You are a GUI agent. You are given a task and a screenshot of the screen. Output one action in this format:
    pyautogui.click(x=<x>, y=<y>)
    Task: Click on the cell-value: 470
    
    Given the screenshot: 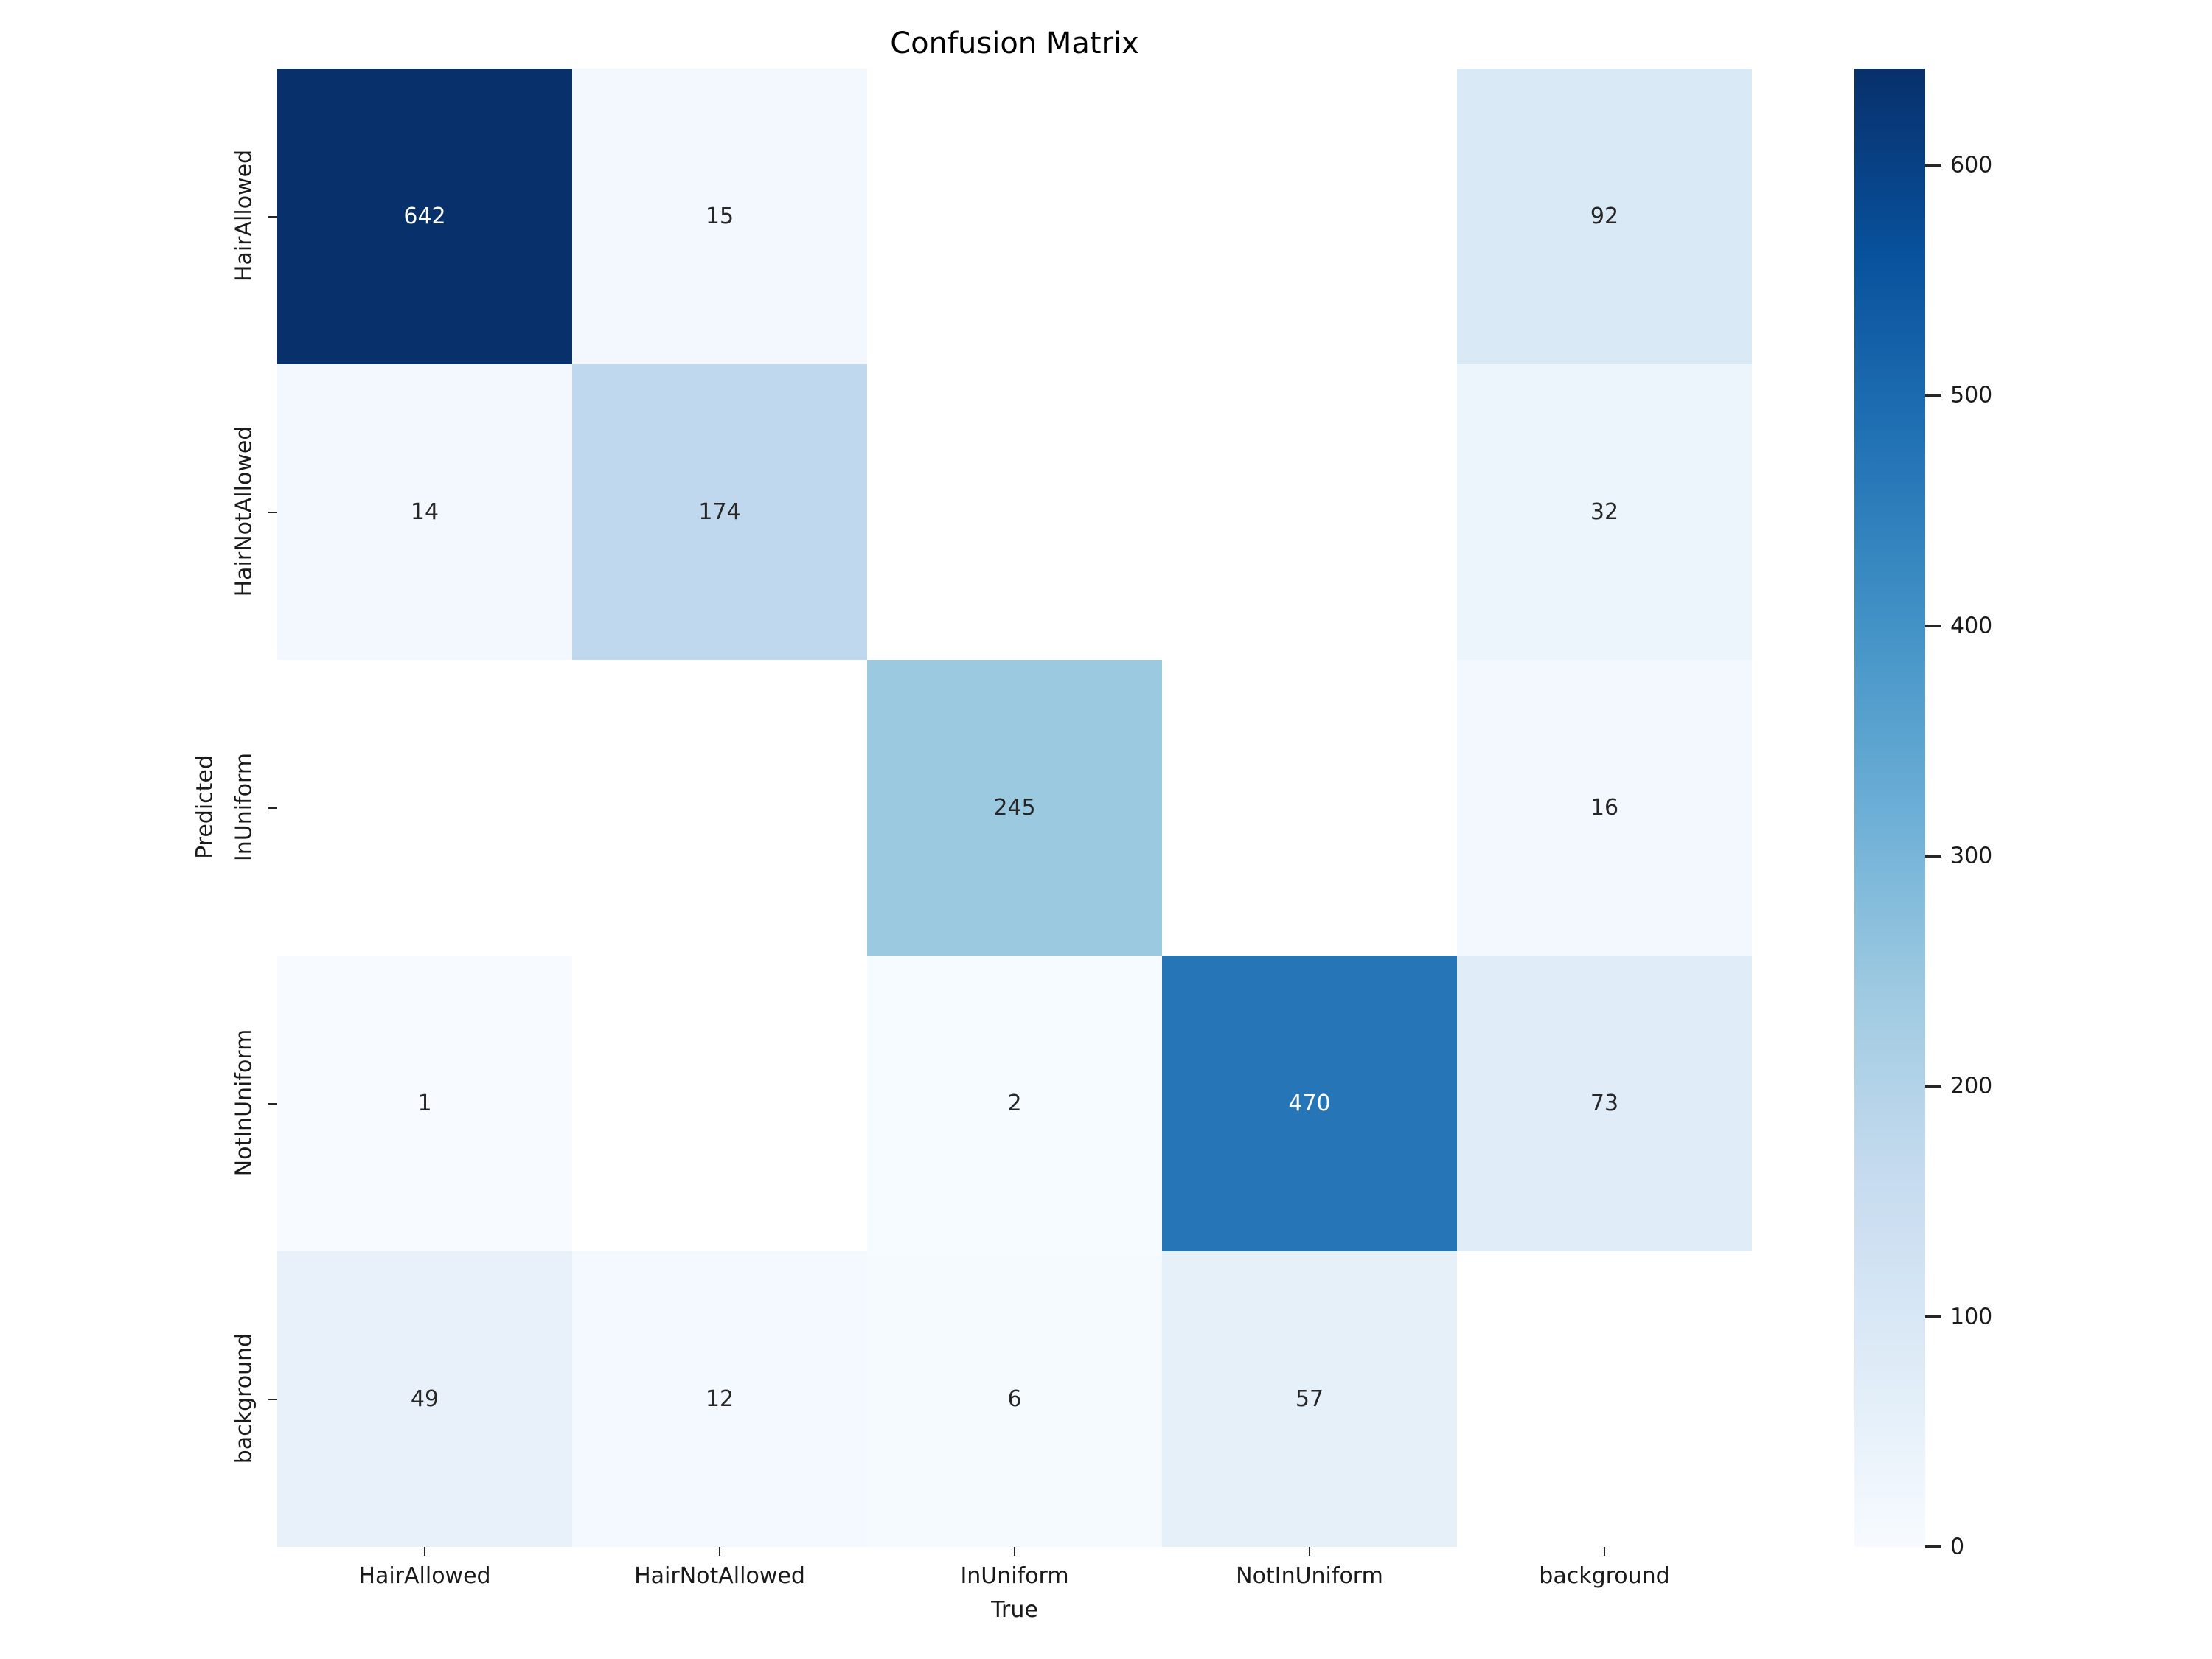 What is the action you would take?
    pyautogui.click(x=1309, y=1103)
    